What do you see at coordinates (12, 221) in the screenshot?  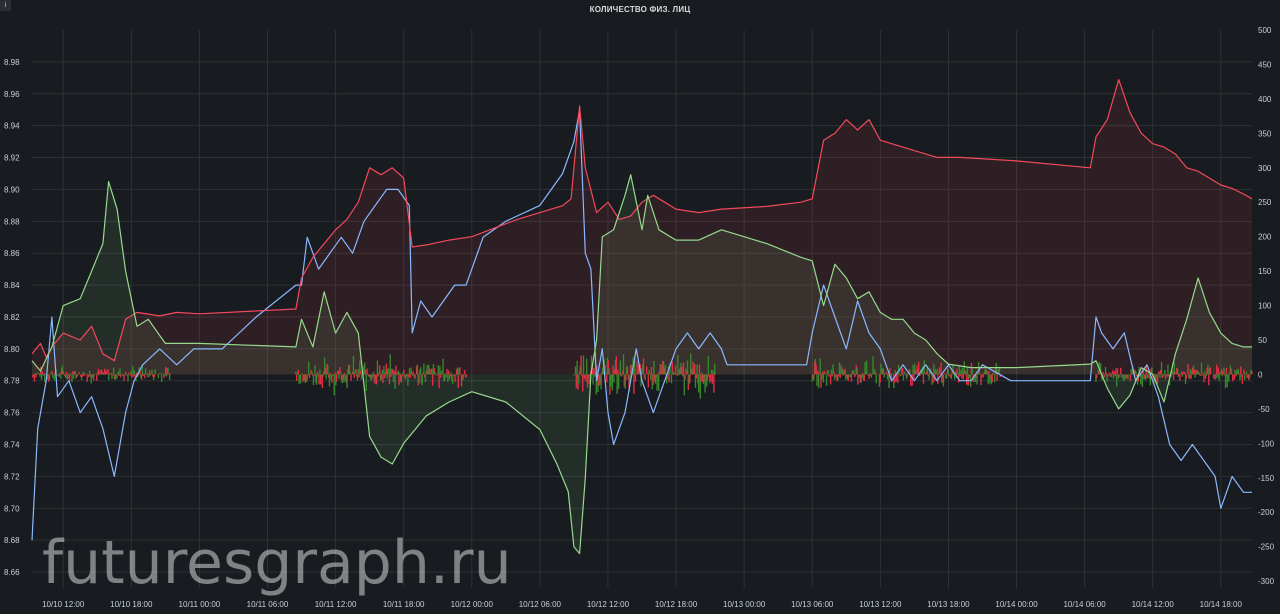 I see `left-tick-label: 8.88` at bounding box center [12, 221].